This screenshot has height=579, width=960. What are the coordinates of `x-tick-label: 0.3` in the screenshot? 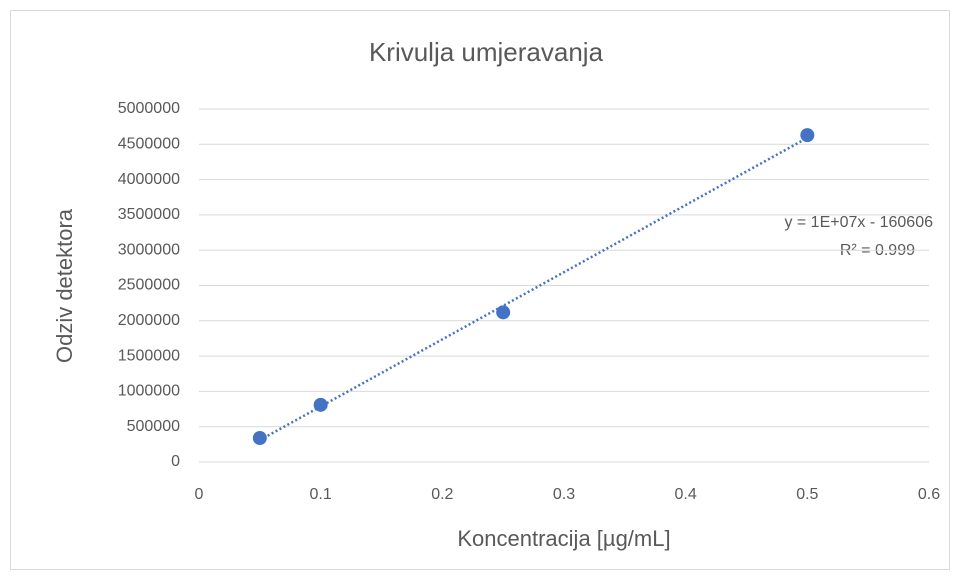 It's located at (564, 494).